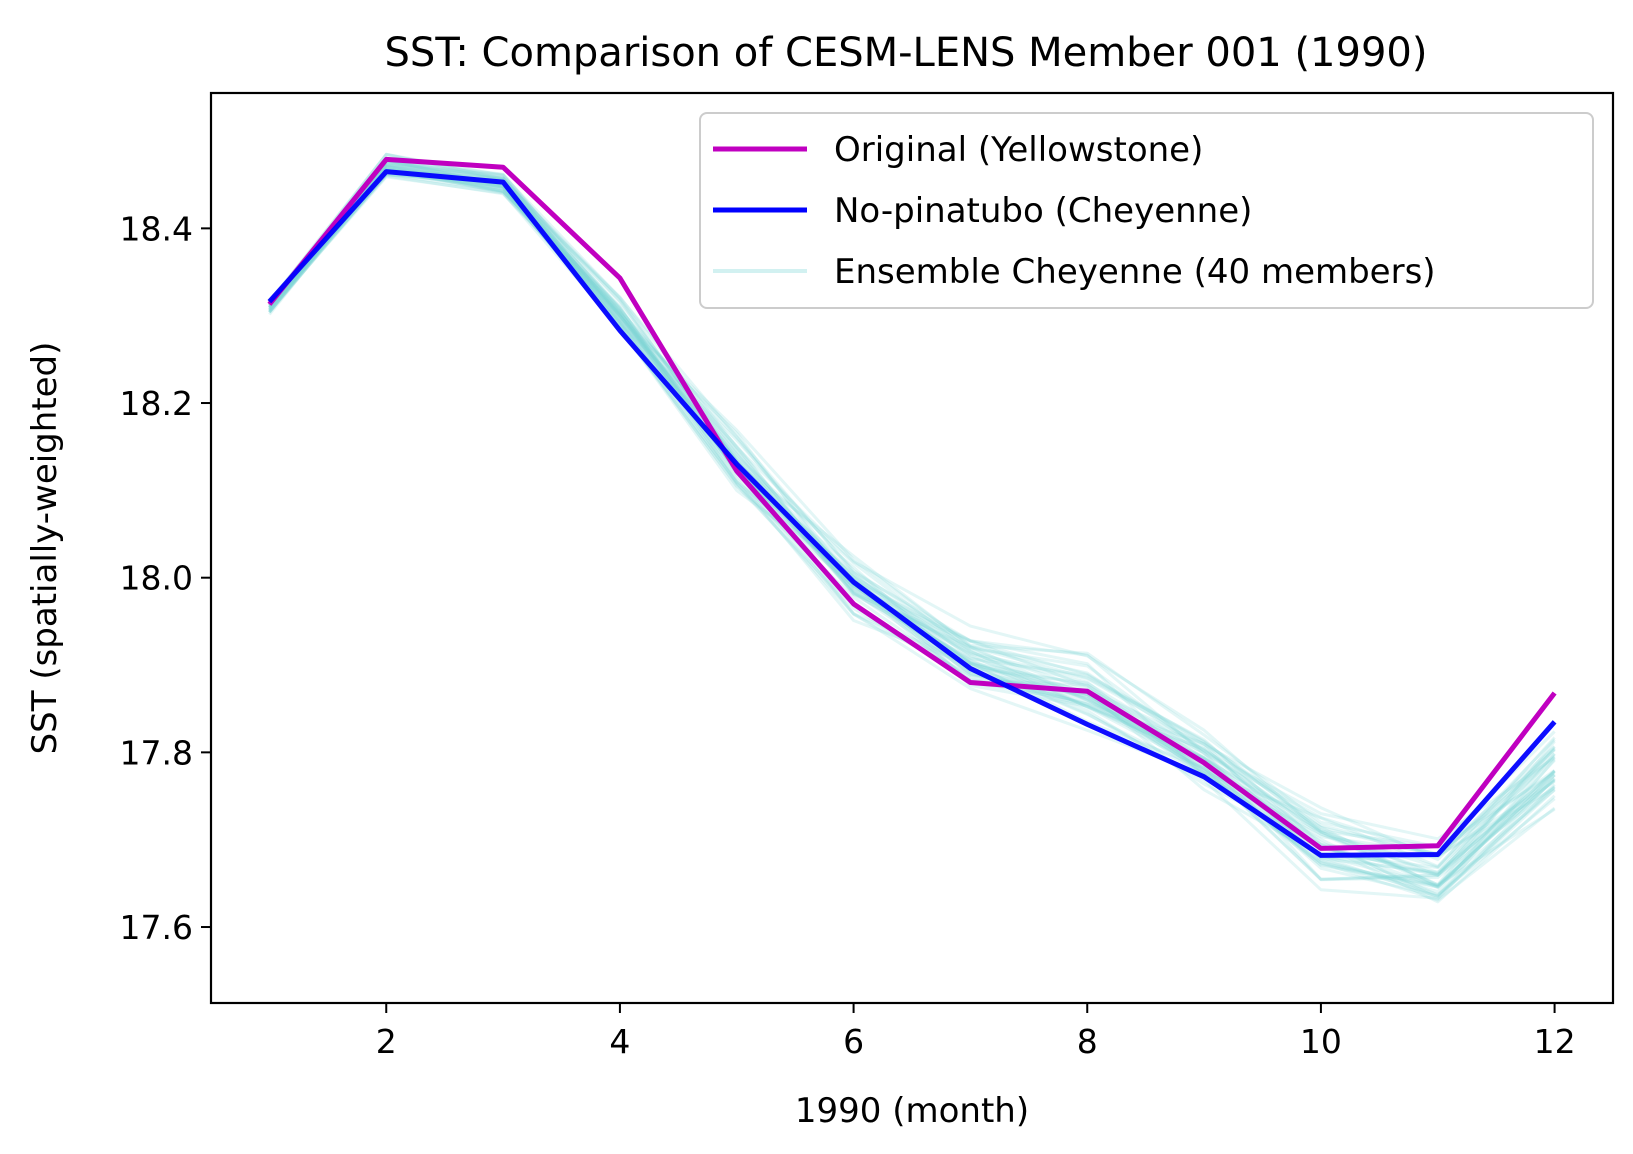 This screenshot has height=1154, width=1633. I want to click on x-tick-label: 10, so click(1321, 1041).